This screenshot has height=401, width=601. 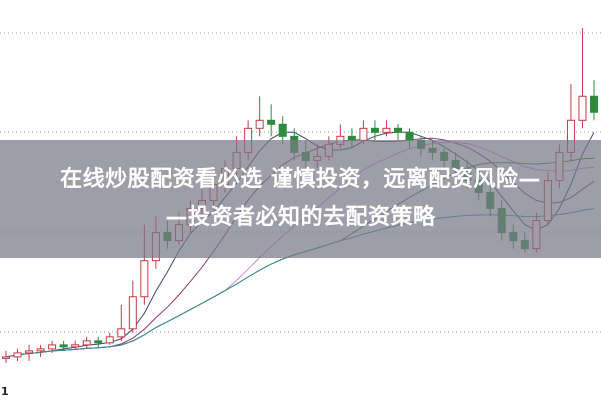 What do you see at coordinates (5, 391) in the screenshot?
I see `corner-label: 1` at bounding box center [5, 391].